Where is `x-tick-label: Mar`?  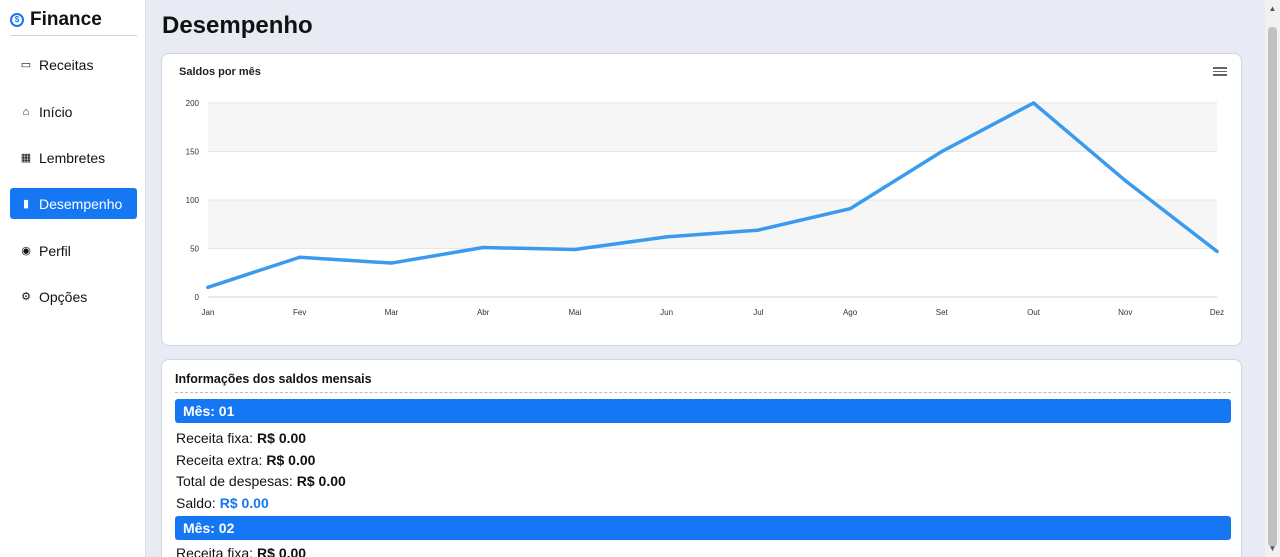
x-tick-label: Mar is located at coordinates (392, 312).